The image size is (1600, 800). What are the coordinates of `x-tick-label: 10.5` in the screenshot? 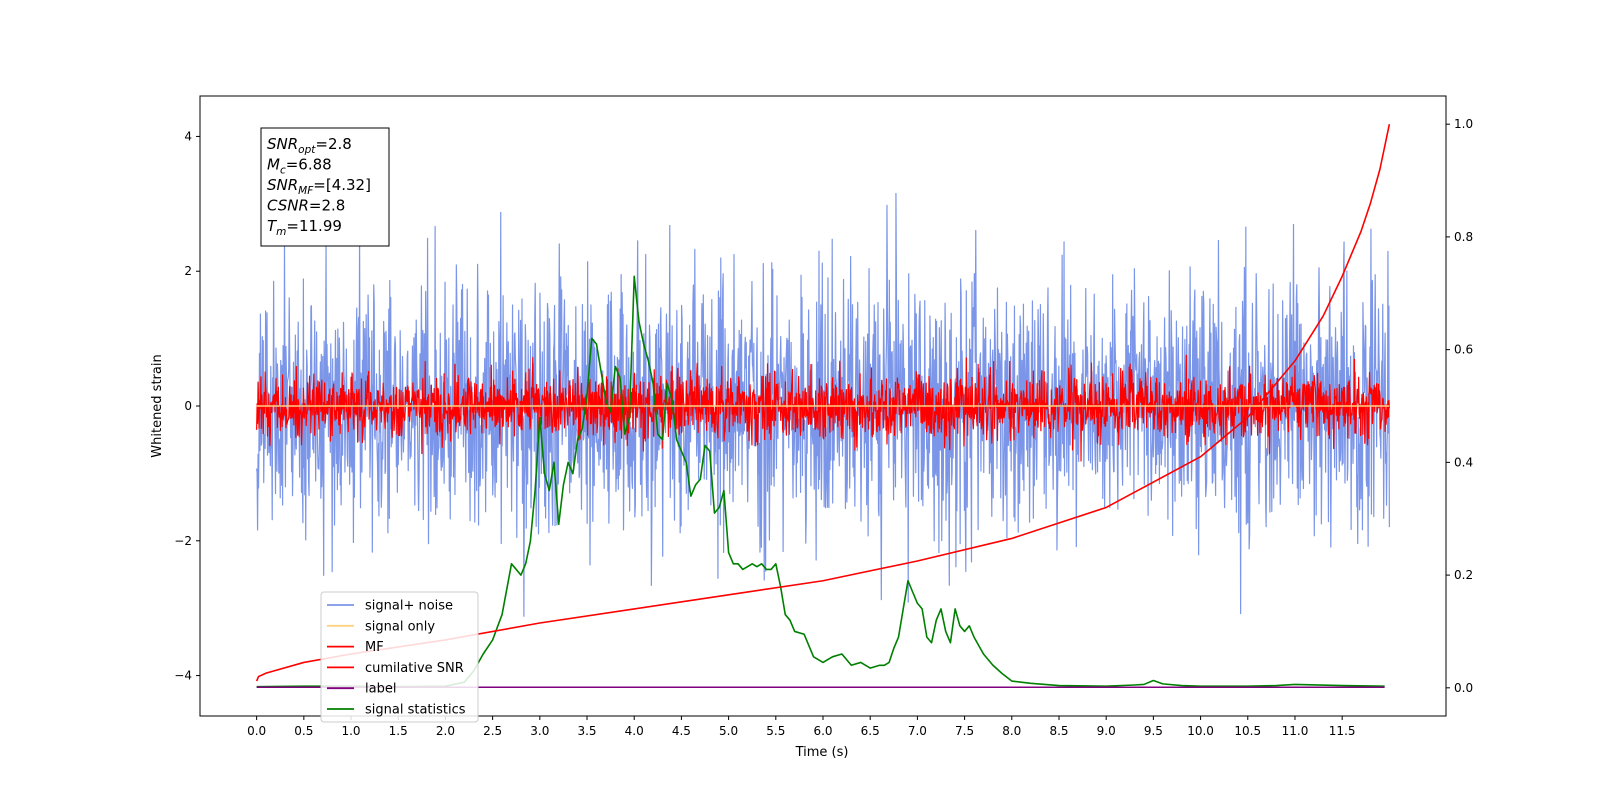 It's located at (1247, 731).